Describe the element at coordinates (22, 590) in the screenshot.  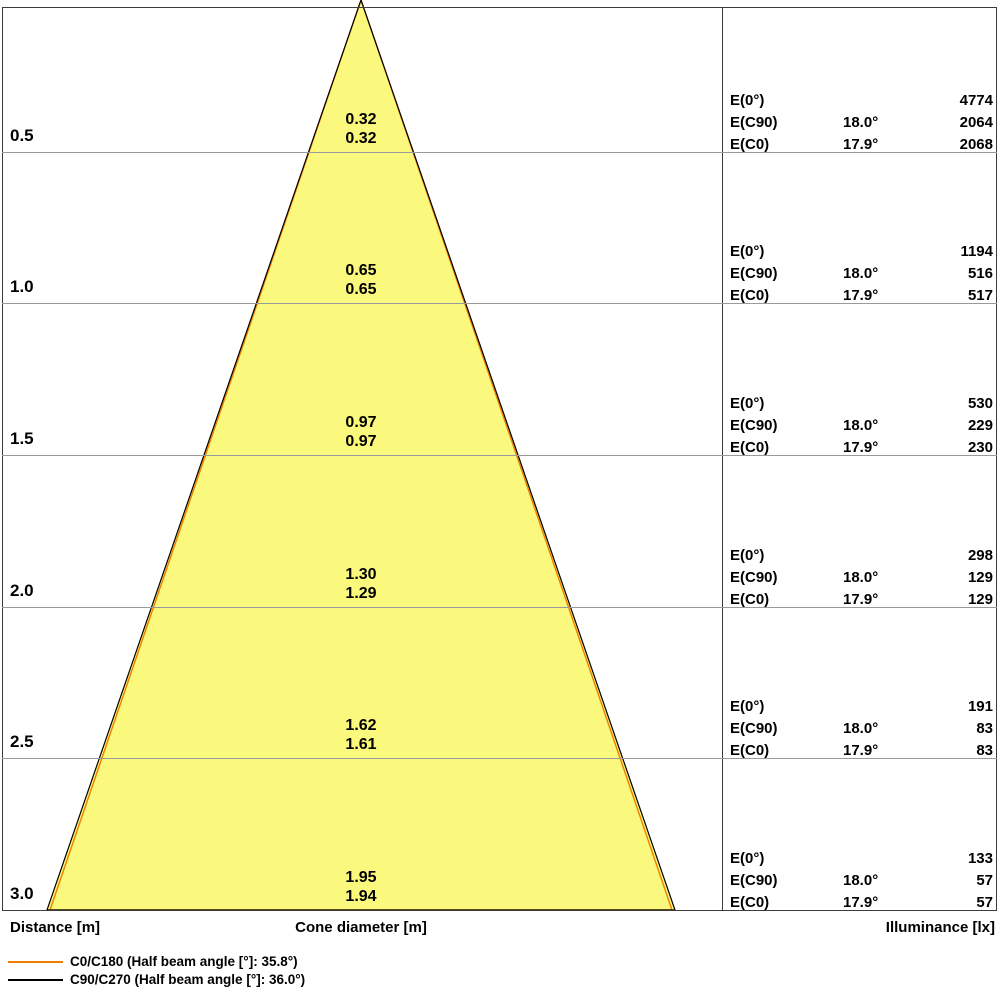
I see `distance-tick-label: 2.0` at that location.